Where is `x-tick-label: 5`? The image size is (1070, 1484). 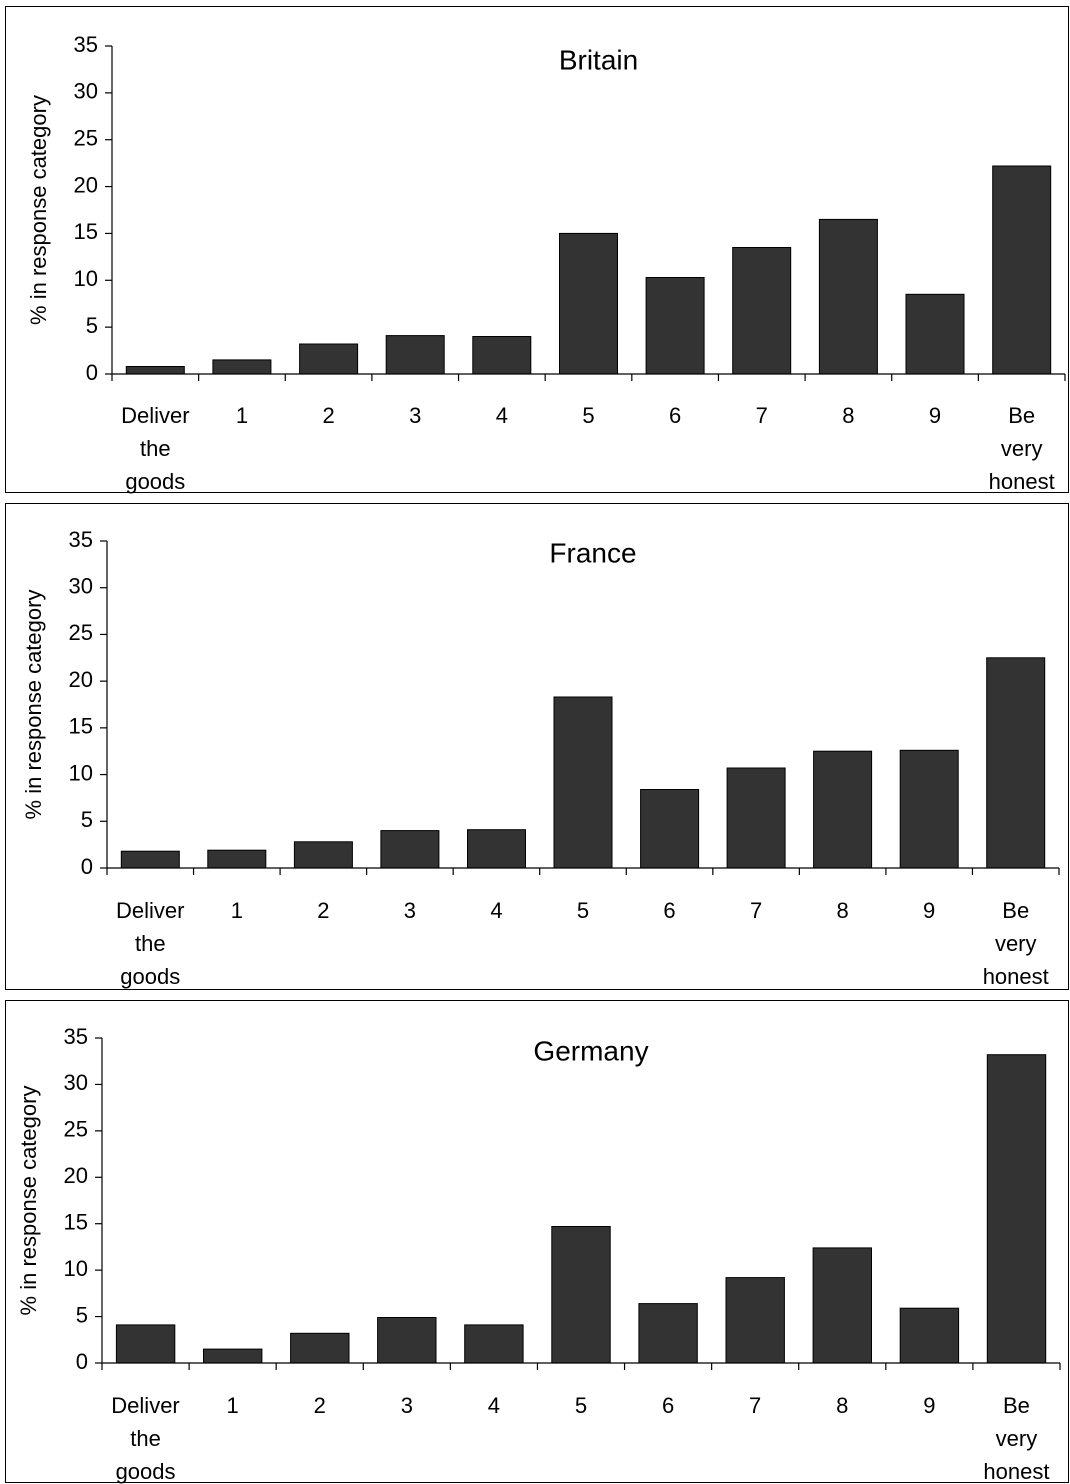
x-tick-label: 5 is located at coordinates (588, 415).